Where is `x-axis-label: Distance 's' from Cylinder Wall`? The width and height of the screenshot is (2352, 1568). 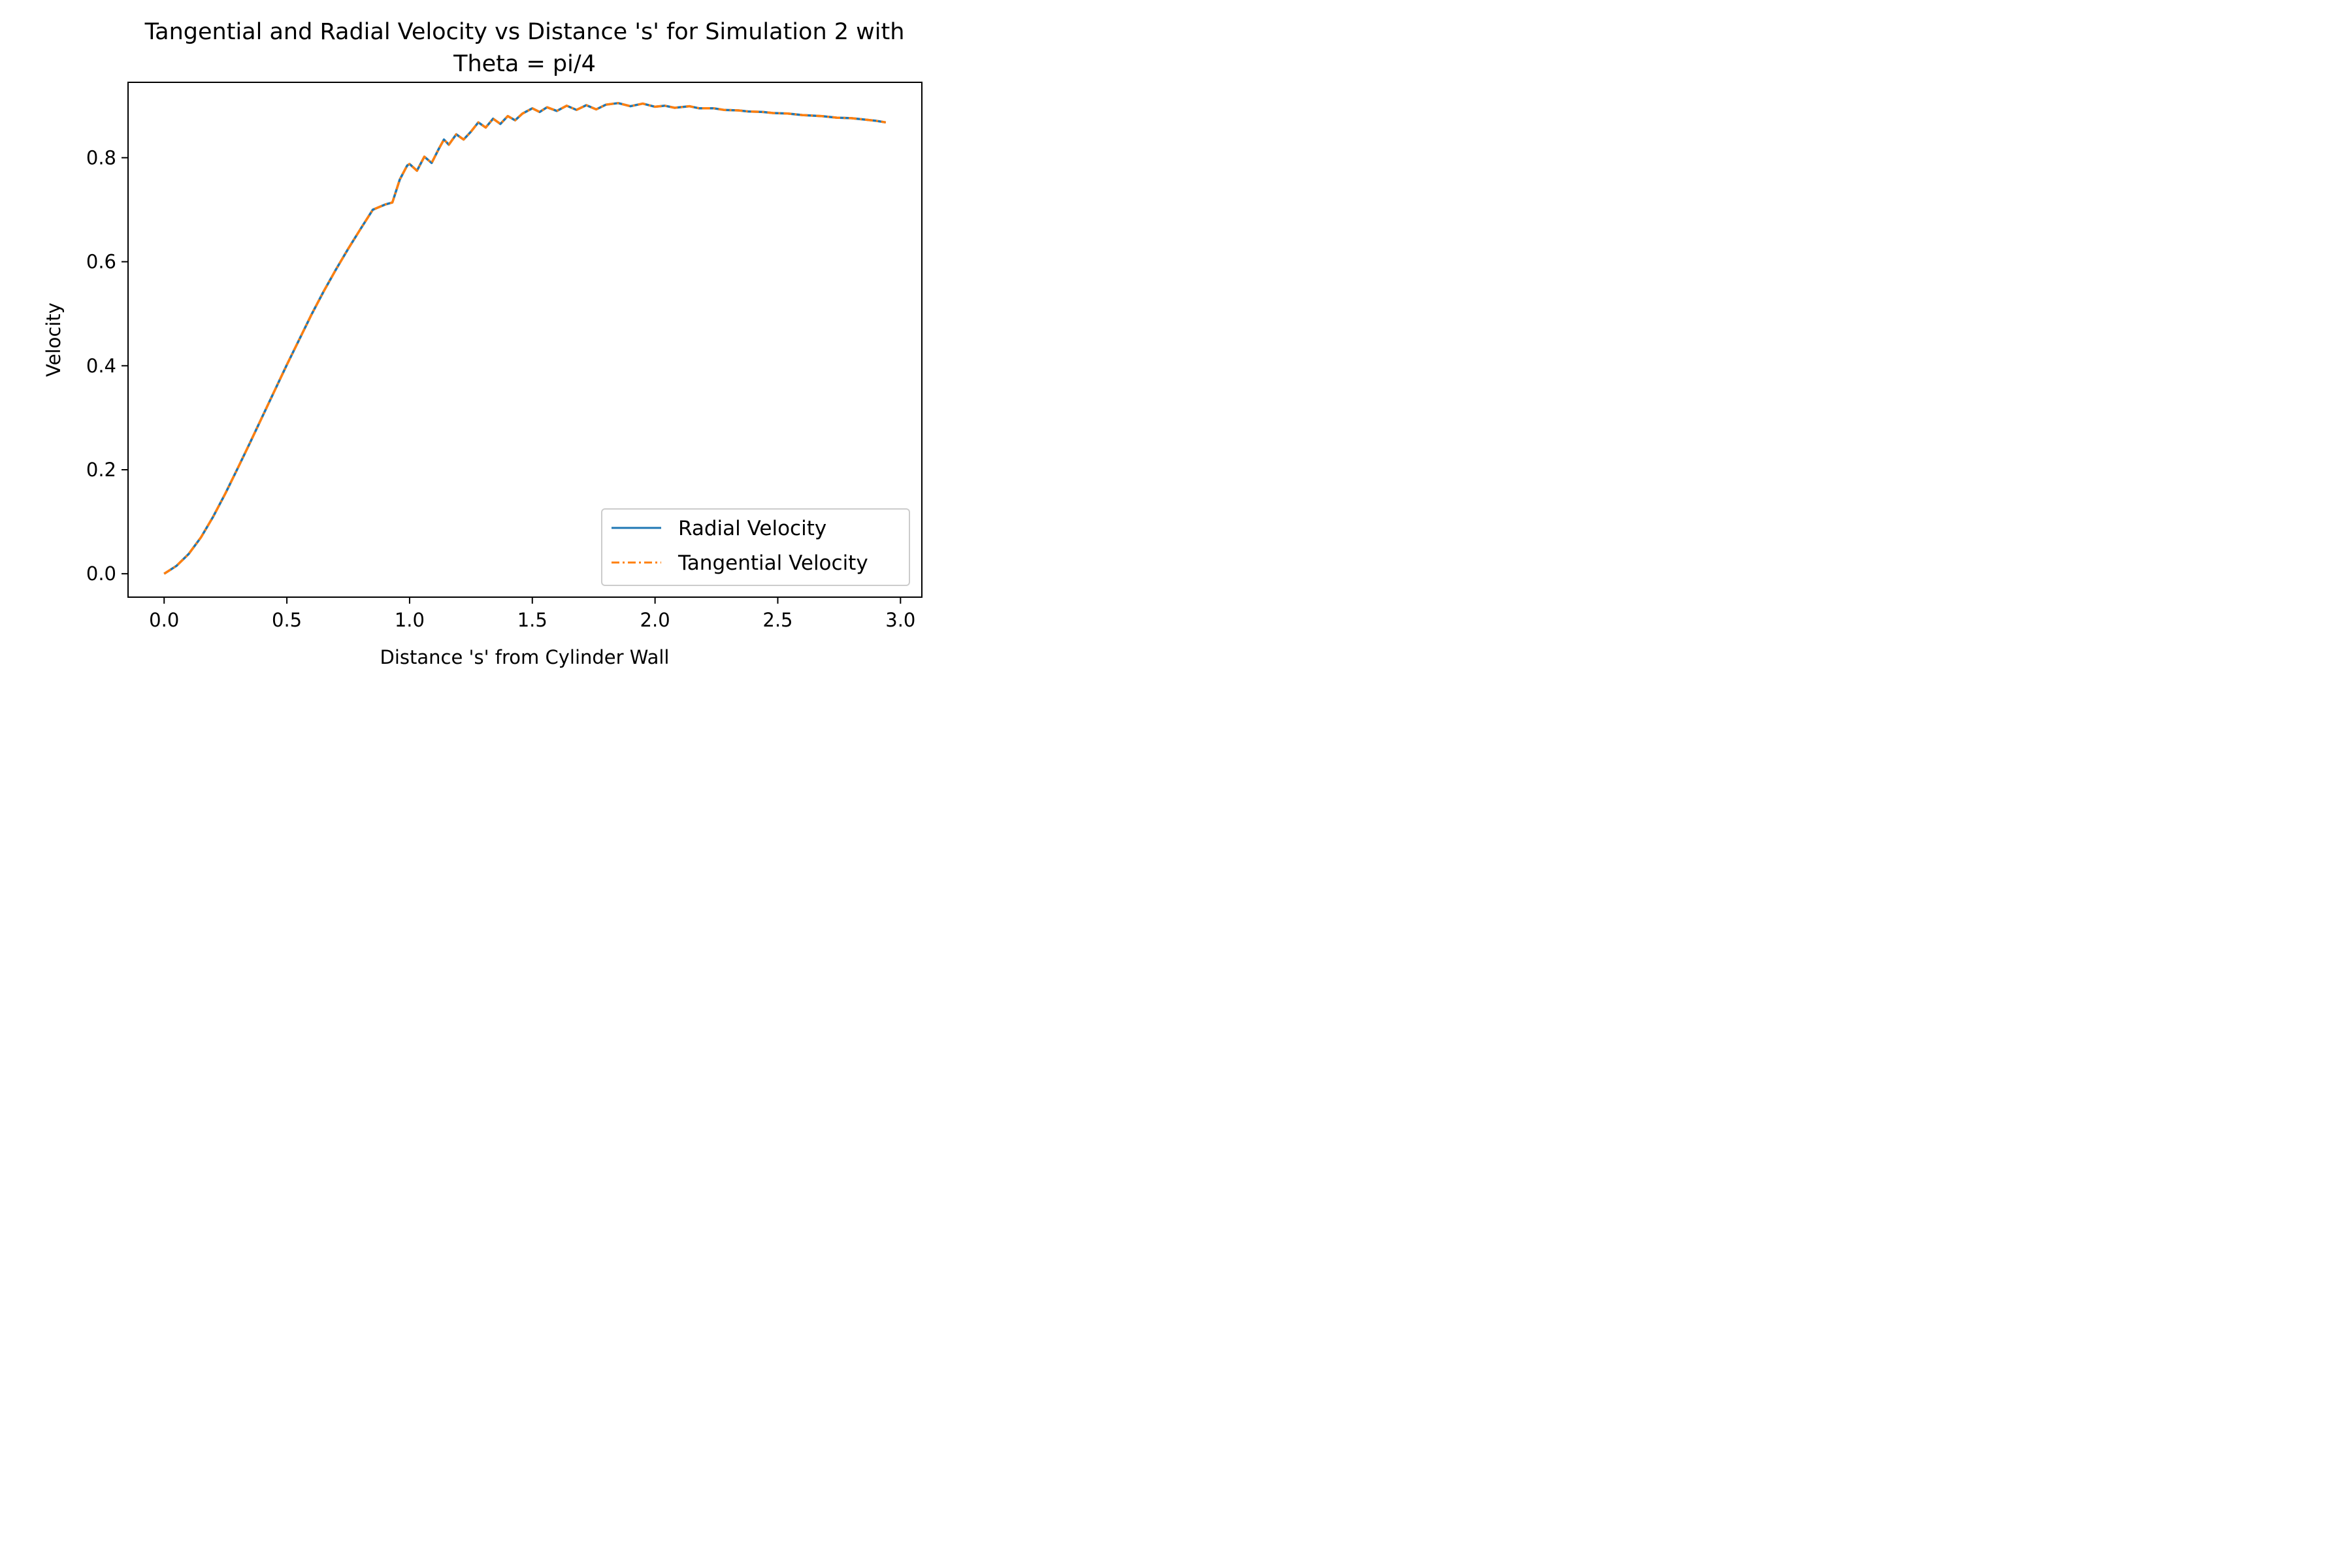
x-axis-label: Distance 's' from Cylinder Wall is located at coordinates (524, 657).